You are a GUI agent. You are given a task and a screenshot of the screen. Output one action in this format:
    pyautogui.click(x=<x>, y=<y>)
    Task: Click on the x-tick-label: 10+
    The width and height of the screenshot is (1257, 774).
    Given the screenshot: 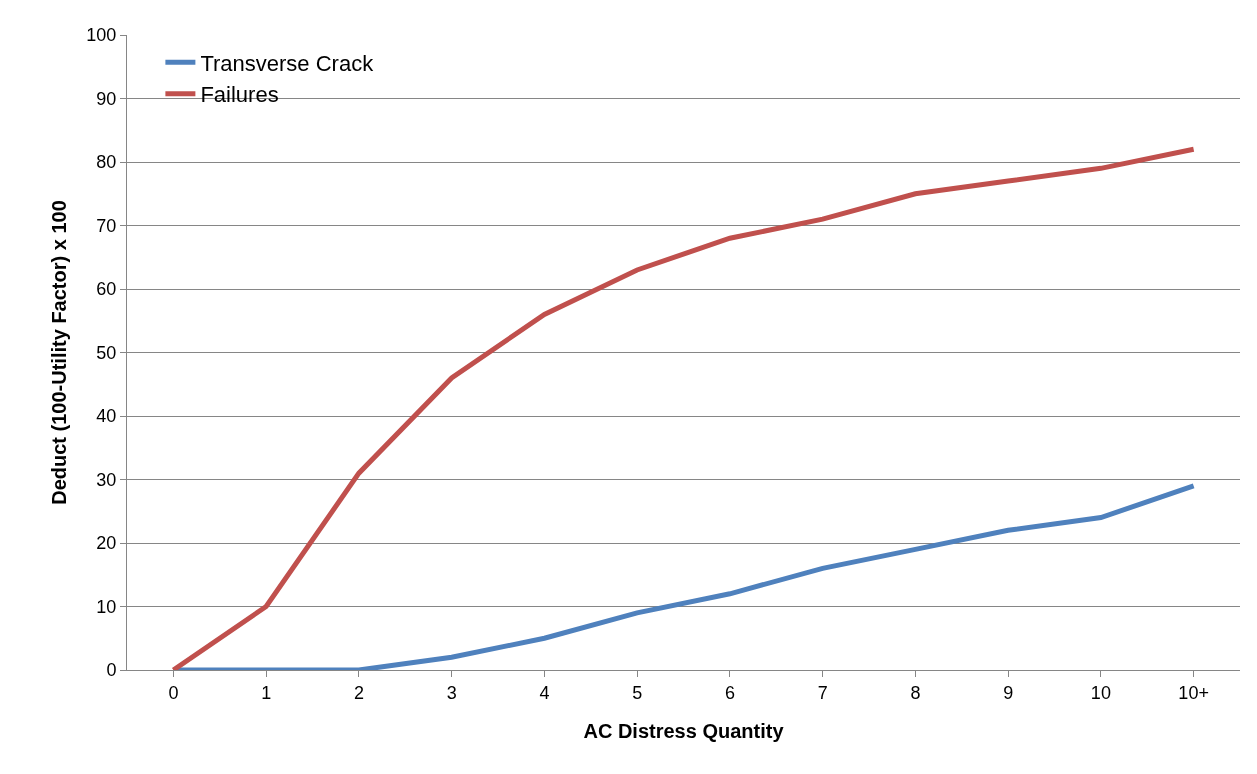 What is the action you would take?
    pyautogui.click(x=1193, y=692)
    